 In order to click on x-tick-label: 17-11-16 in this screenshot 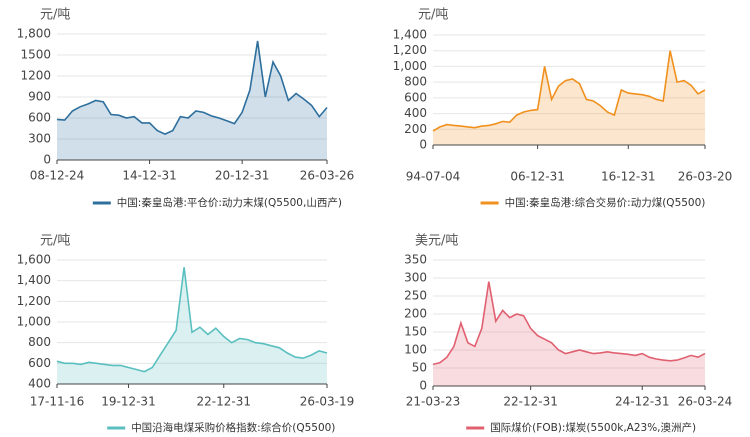, I will do `click(57, 402)`.